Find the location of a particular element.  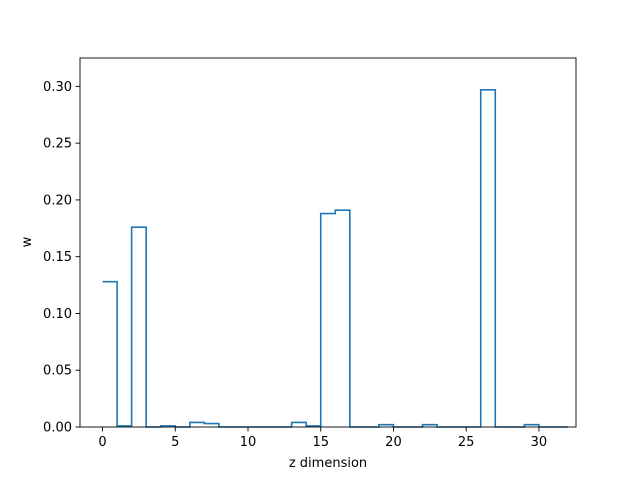

x-axis-ticks: 0 5 10 15 20 25 30 is located at coordinates (322, 438).